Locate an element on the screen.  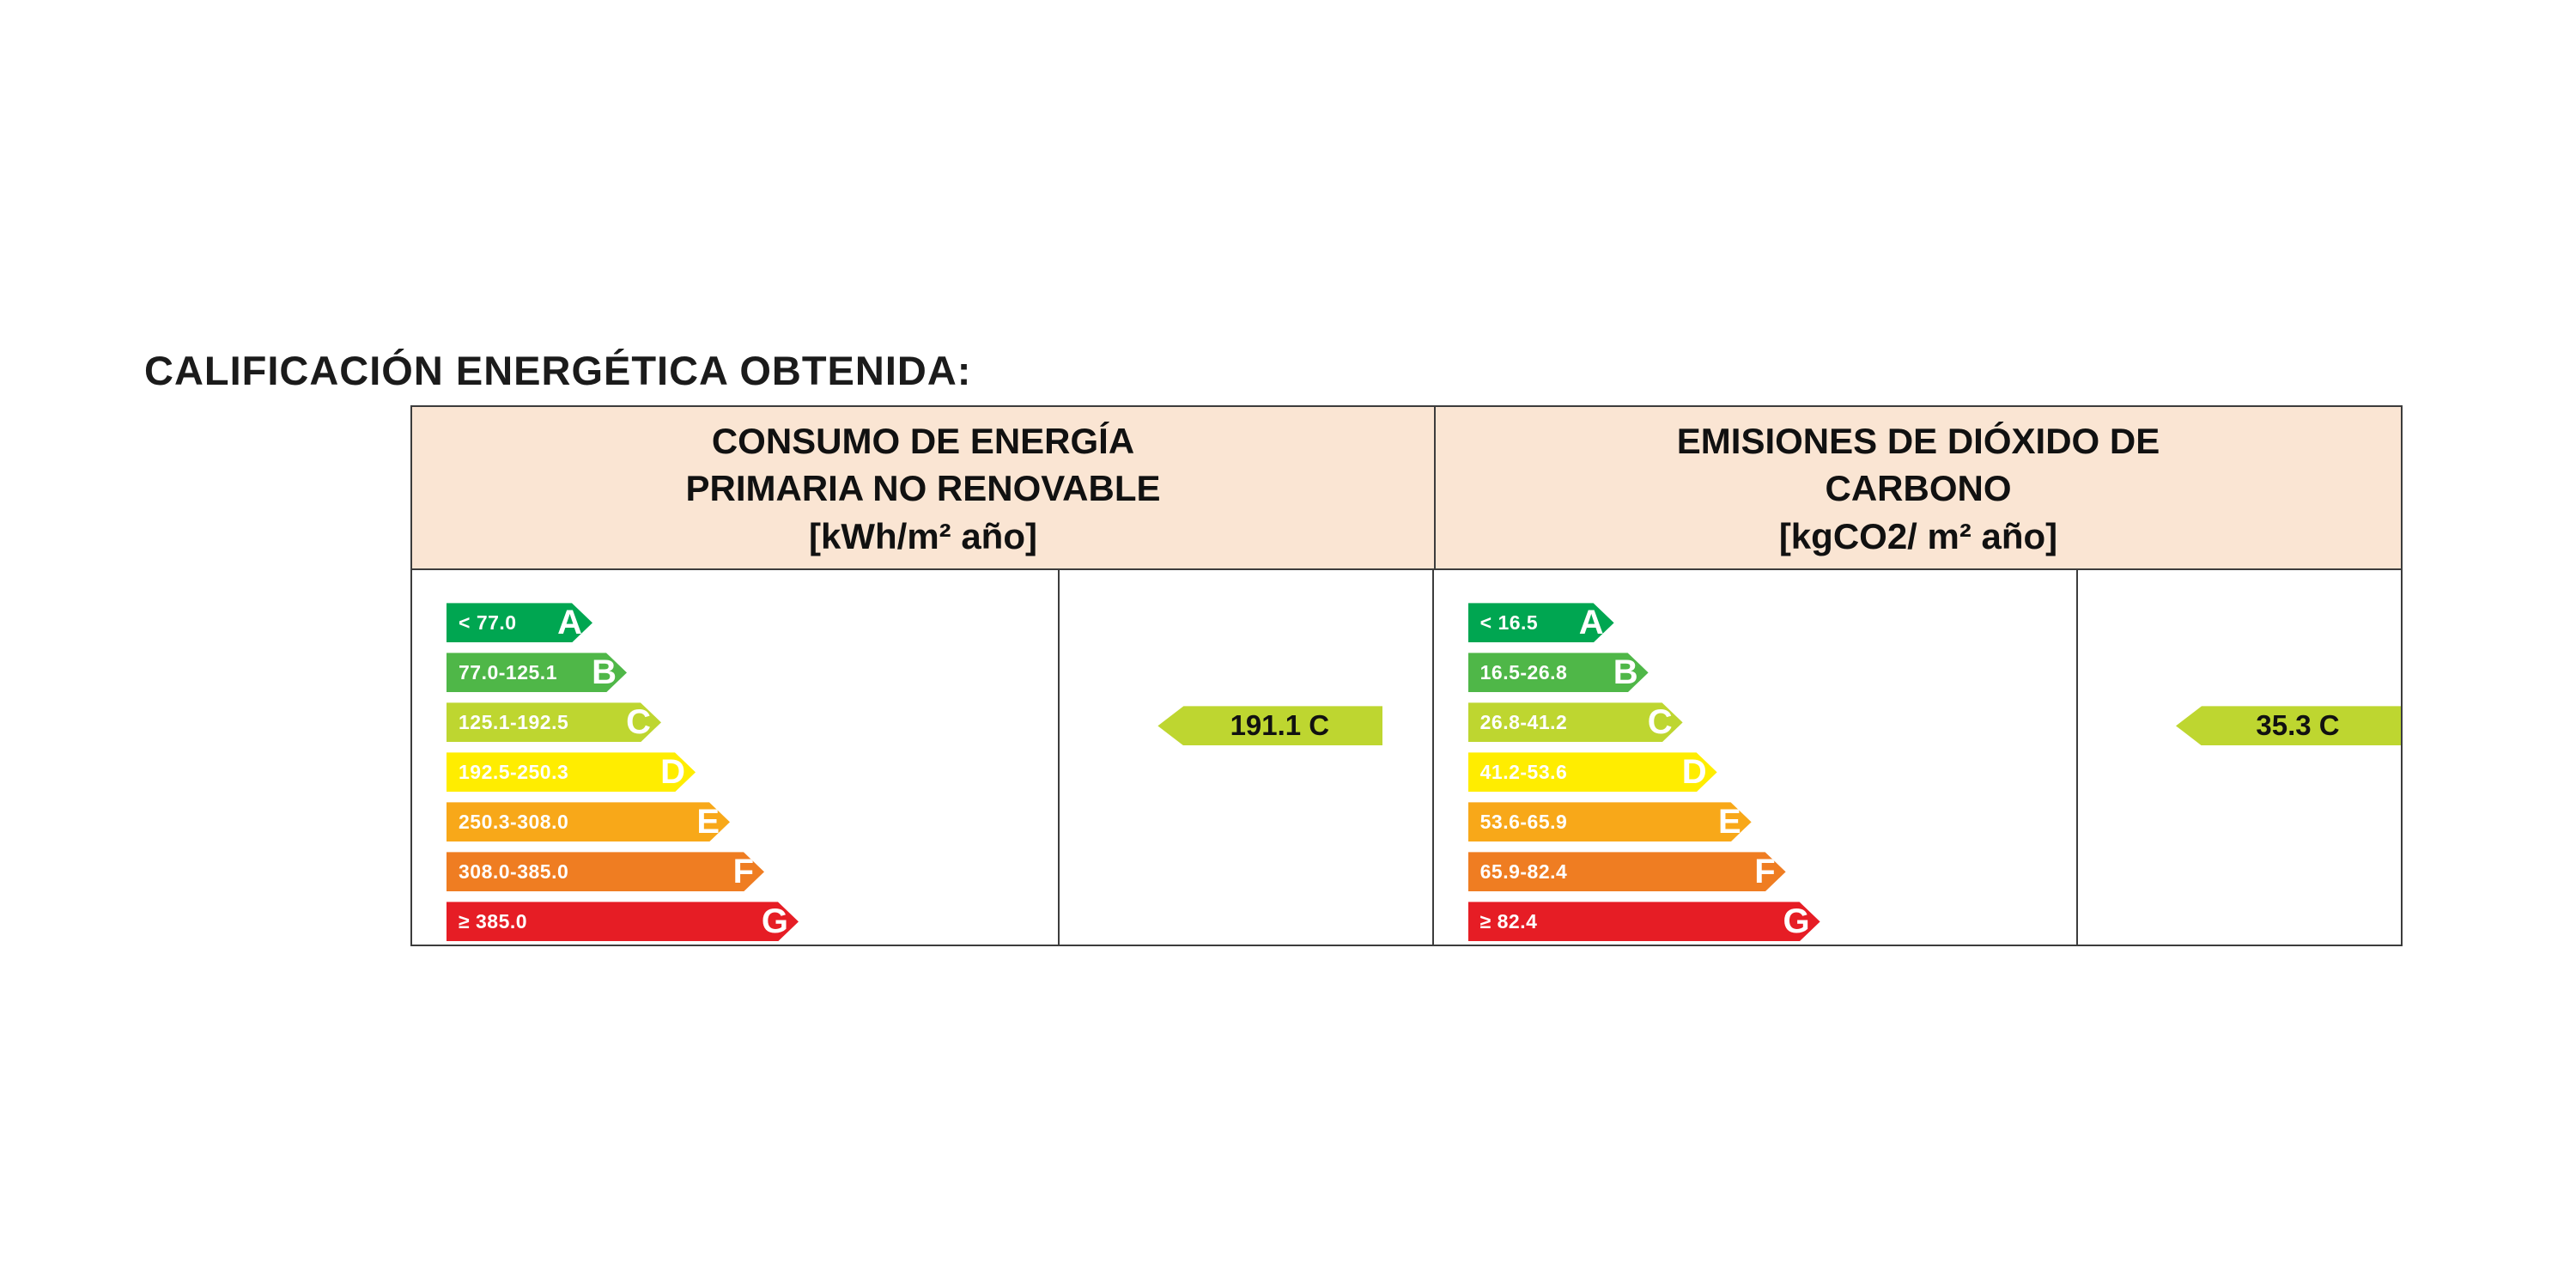
band-range-label: 308.0-385.0 is located at coordinates (514, 872).